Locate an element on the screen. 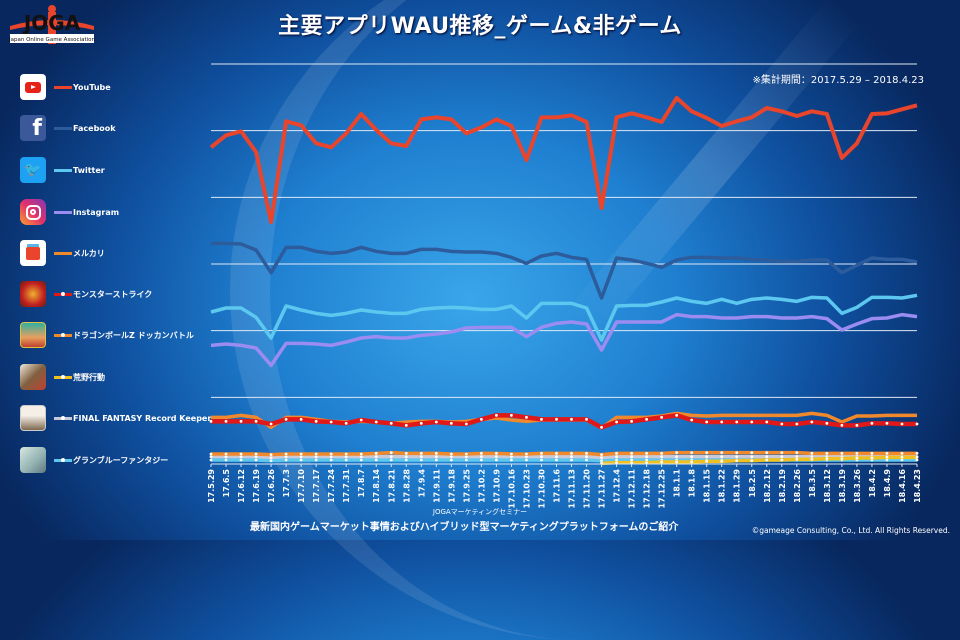 The width and height of the screenshot is (960, 640). x-tick-label: 18.2.12 is located at coordinates (767, 486).